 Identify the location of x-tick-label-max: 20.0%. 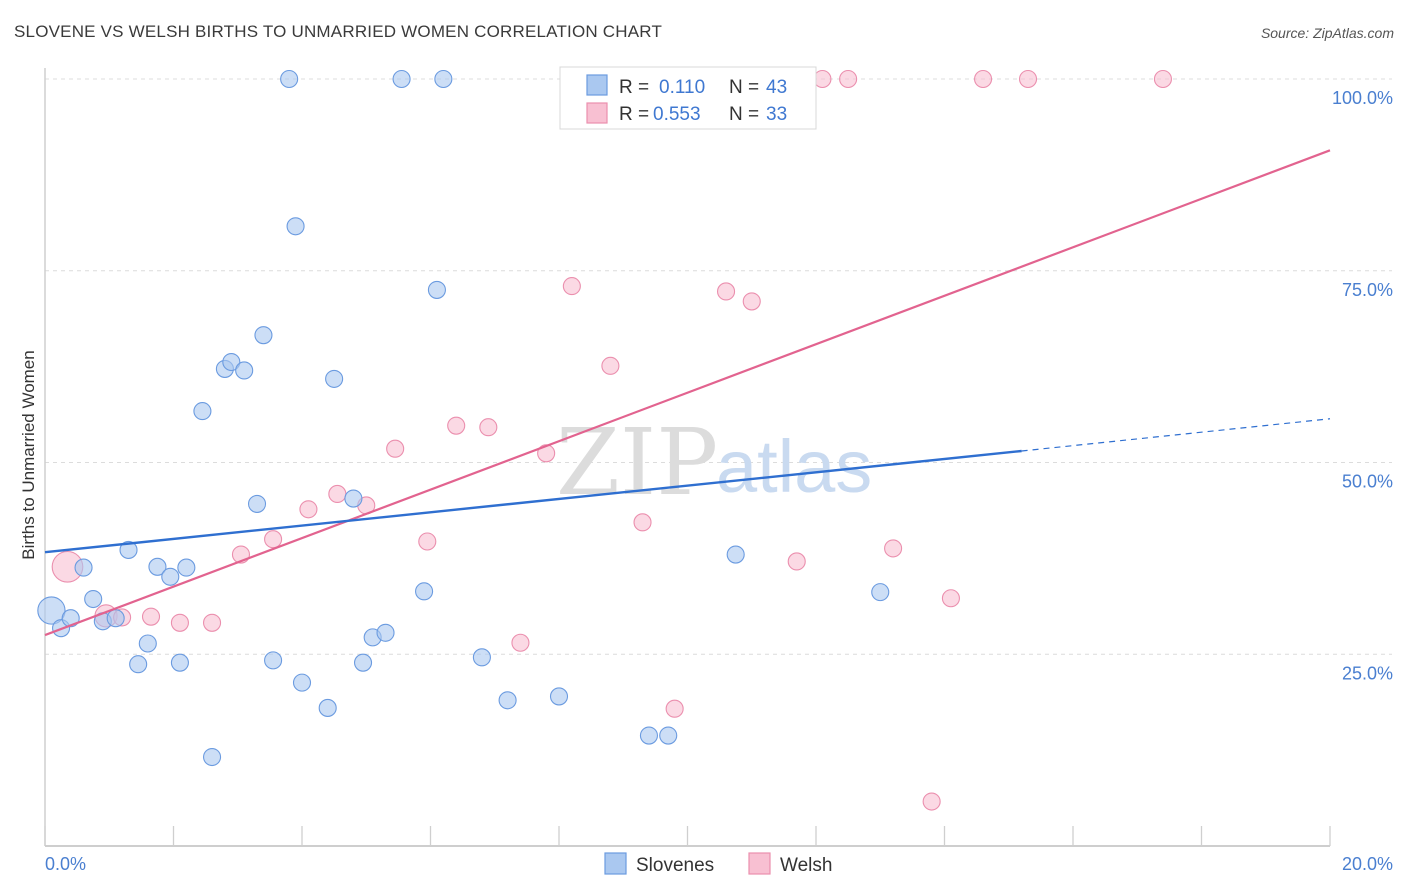
(1367, 864).